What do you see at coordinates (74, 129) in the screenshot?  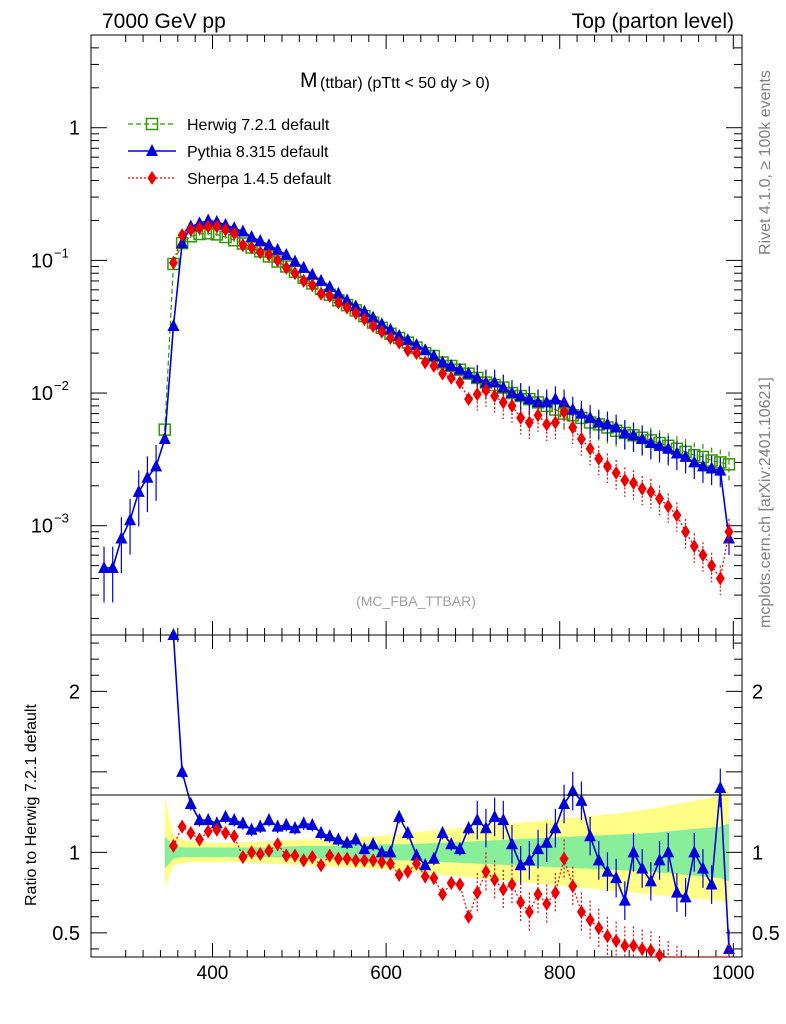 I see `main-y-tick-label: 1` at bounding box center [74, 129].